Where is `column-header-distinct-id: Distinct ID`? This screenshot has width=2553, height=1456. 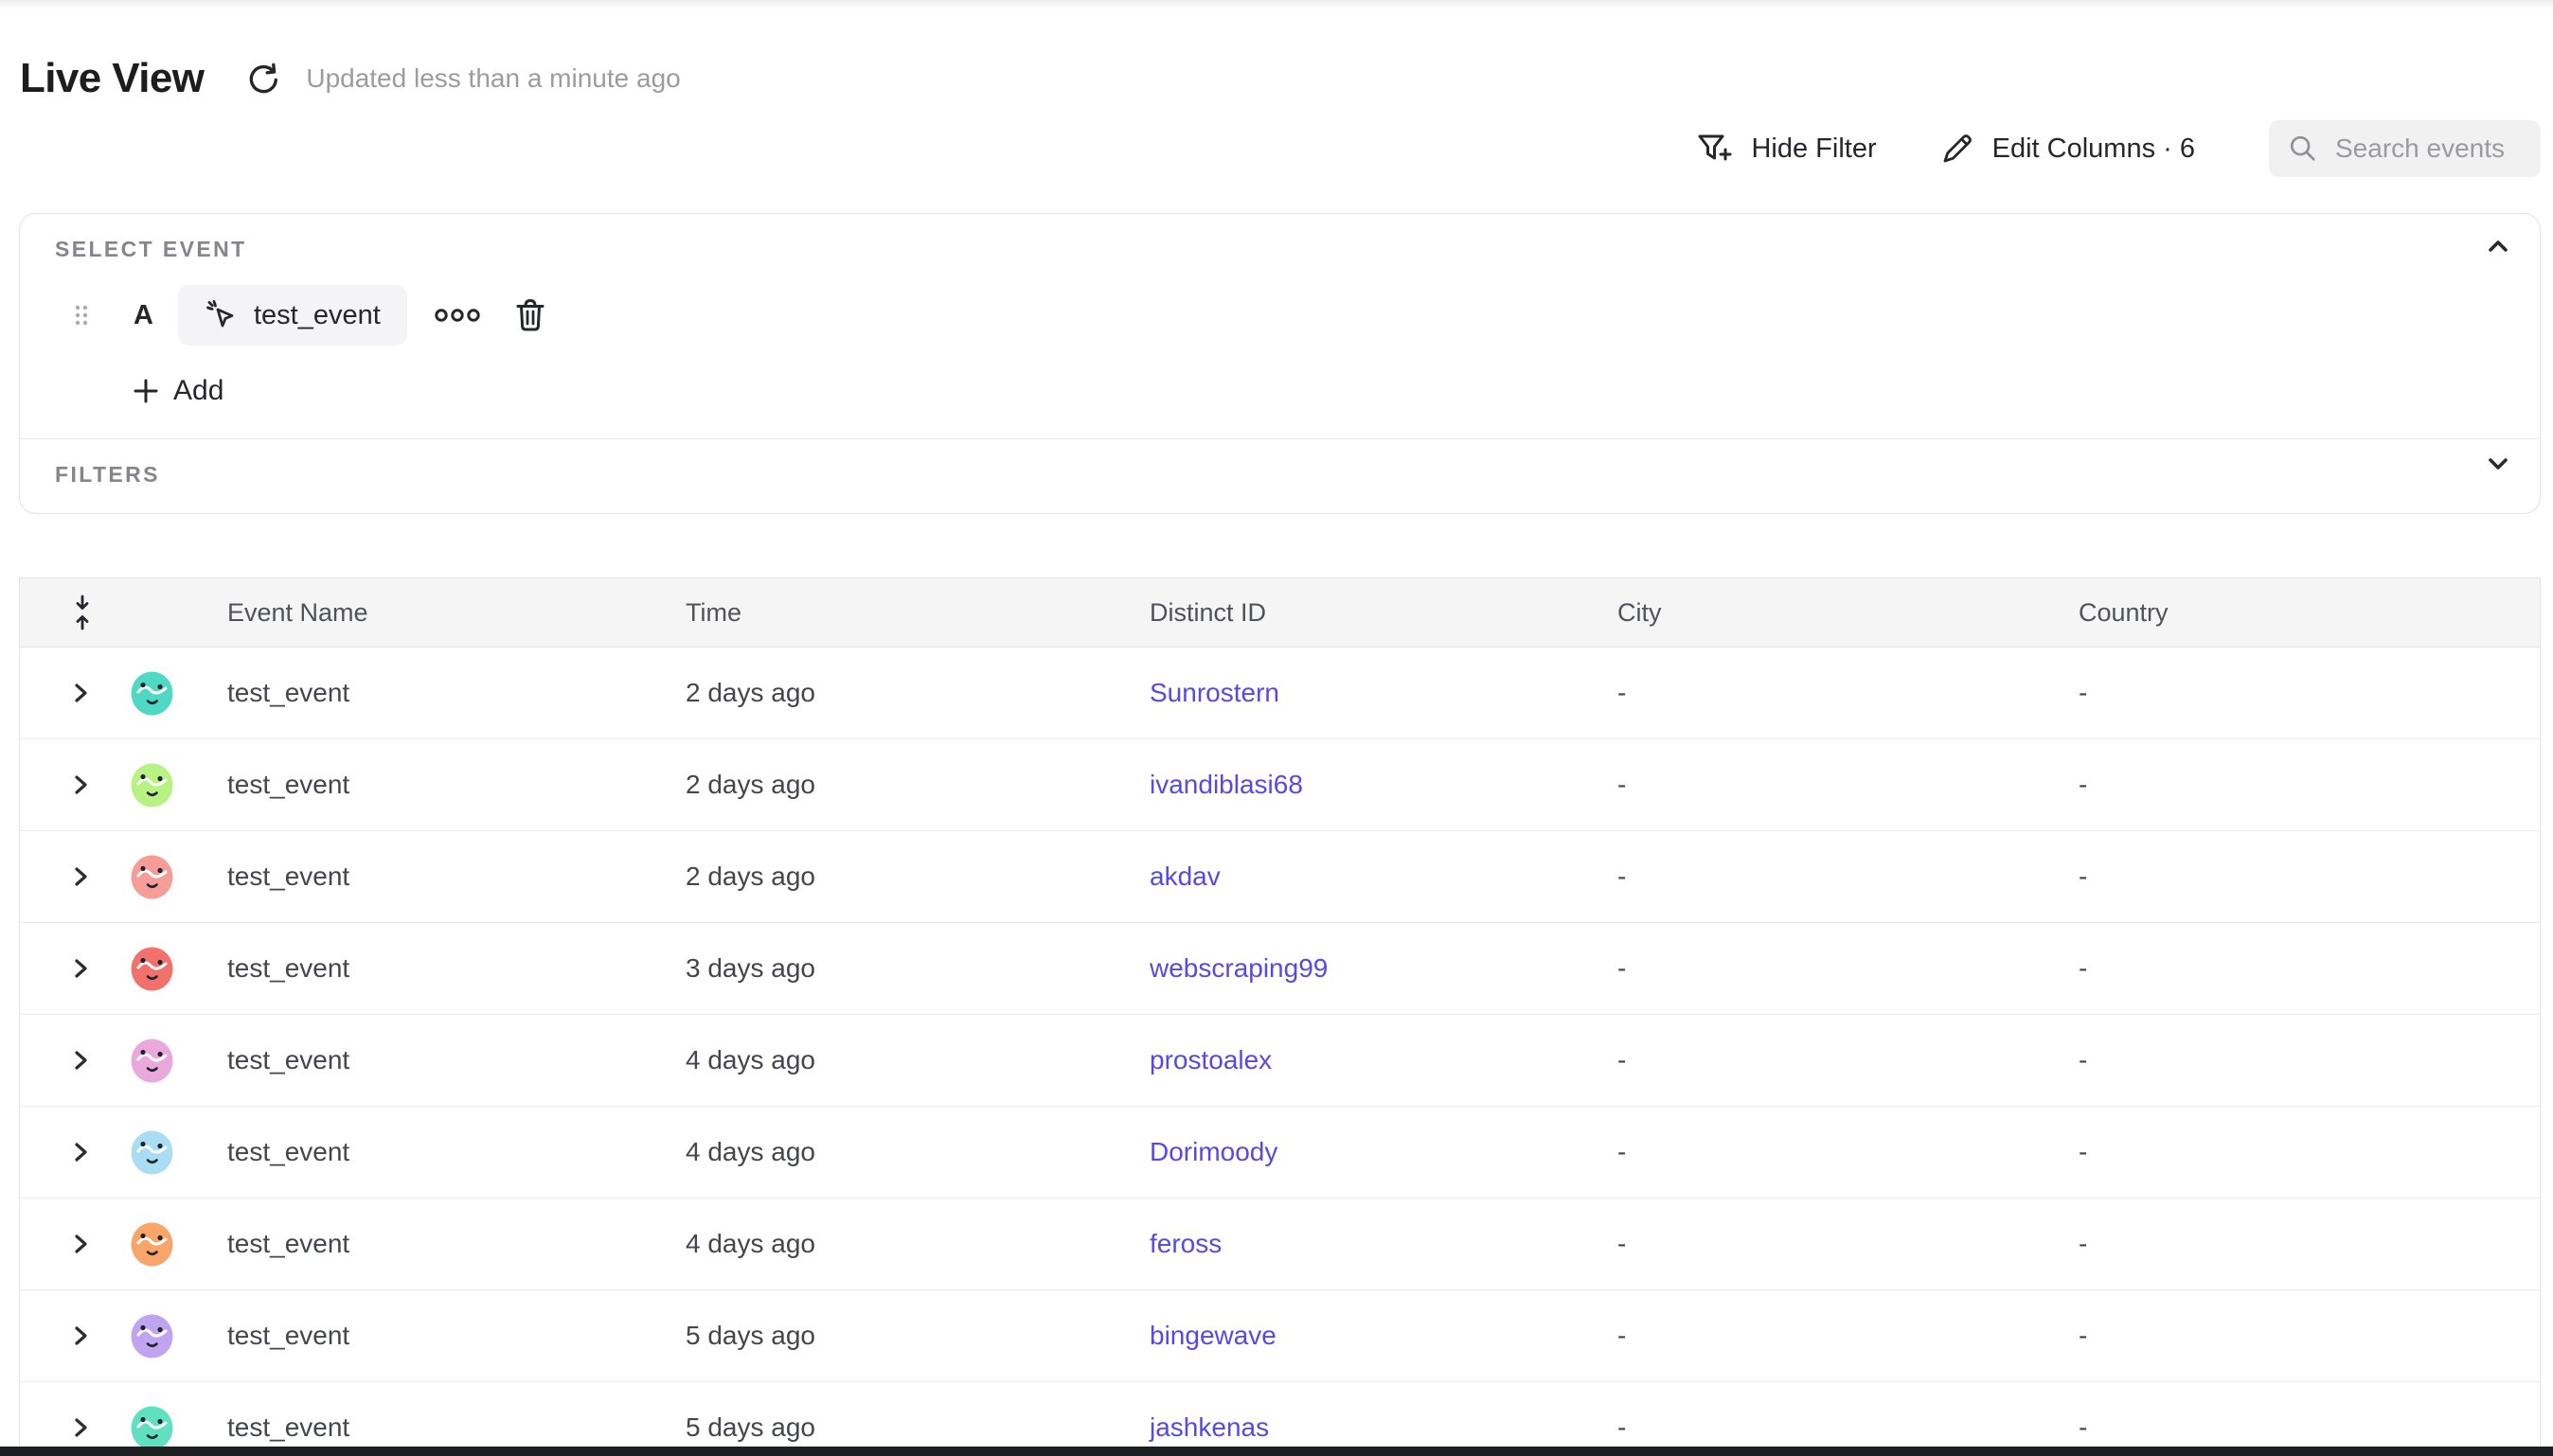
column-header-distinct-id: Distinct ID is located at coordinates (1208, 612).